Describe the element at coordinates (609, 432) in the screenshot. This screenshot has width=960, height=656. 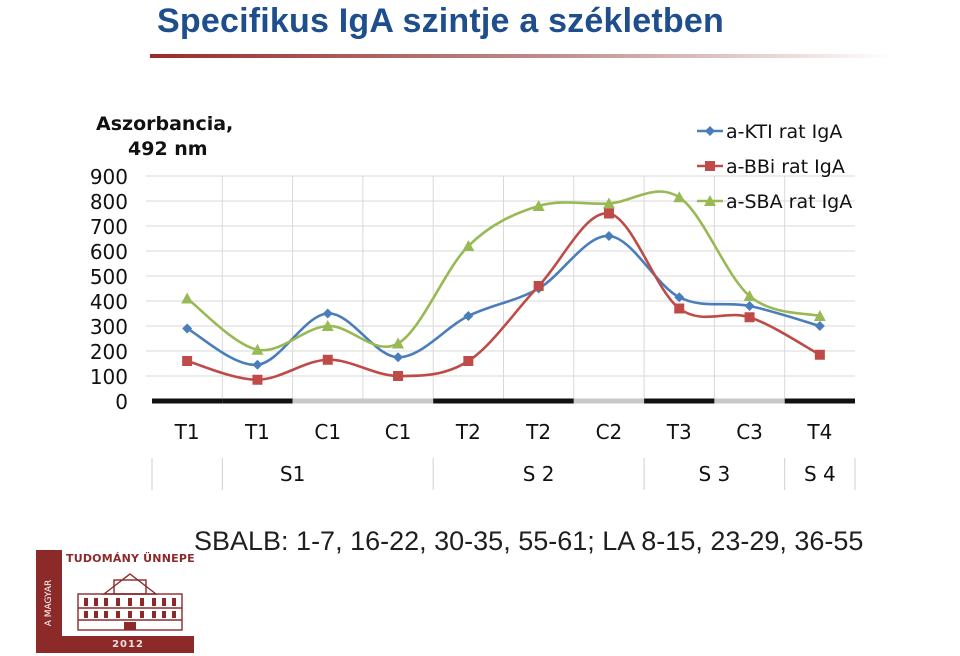
I see `x-tick-label: C2` at that location.